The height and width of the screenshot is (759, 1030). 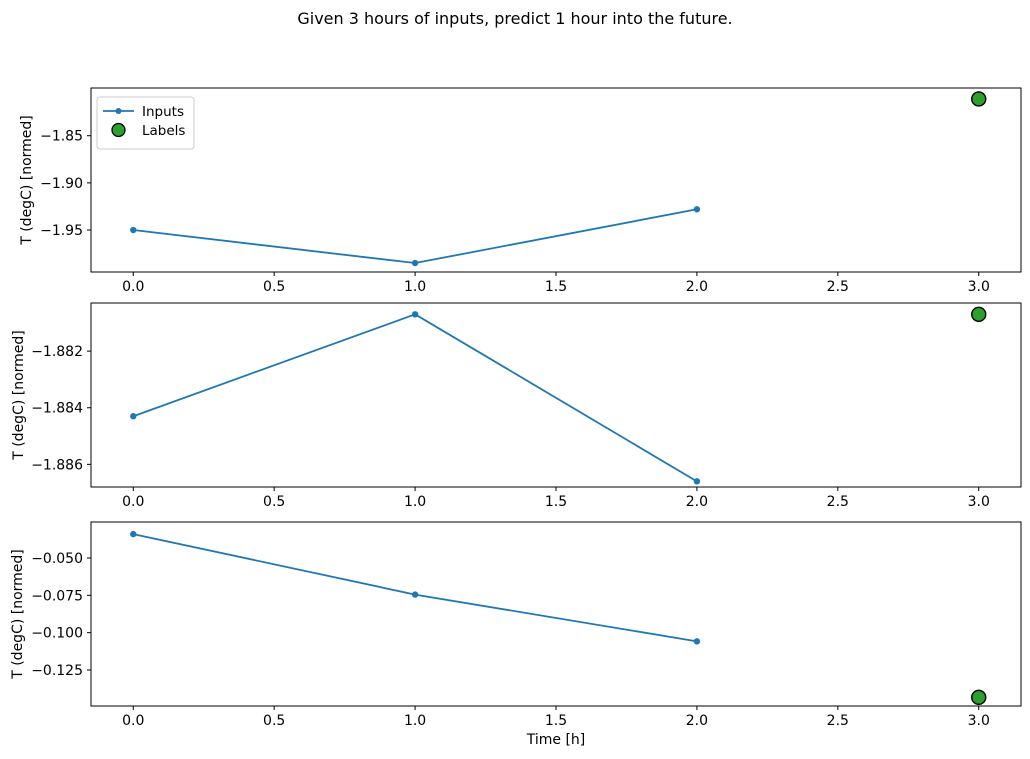 I want to click on y-tick-label: −1.882, so click(x=57, y=352).